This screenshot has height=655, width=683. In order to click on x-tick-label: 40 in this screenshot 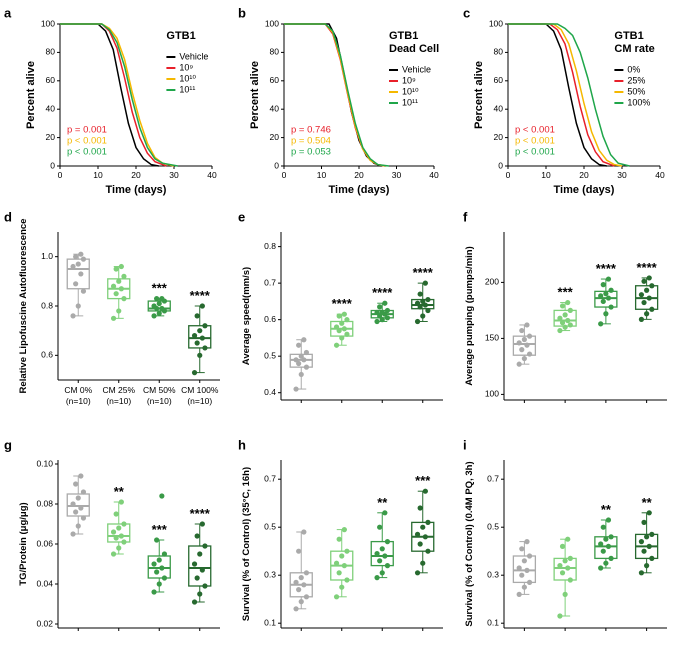, I will do `click(212, 175)`.